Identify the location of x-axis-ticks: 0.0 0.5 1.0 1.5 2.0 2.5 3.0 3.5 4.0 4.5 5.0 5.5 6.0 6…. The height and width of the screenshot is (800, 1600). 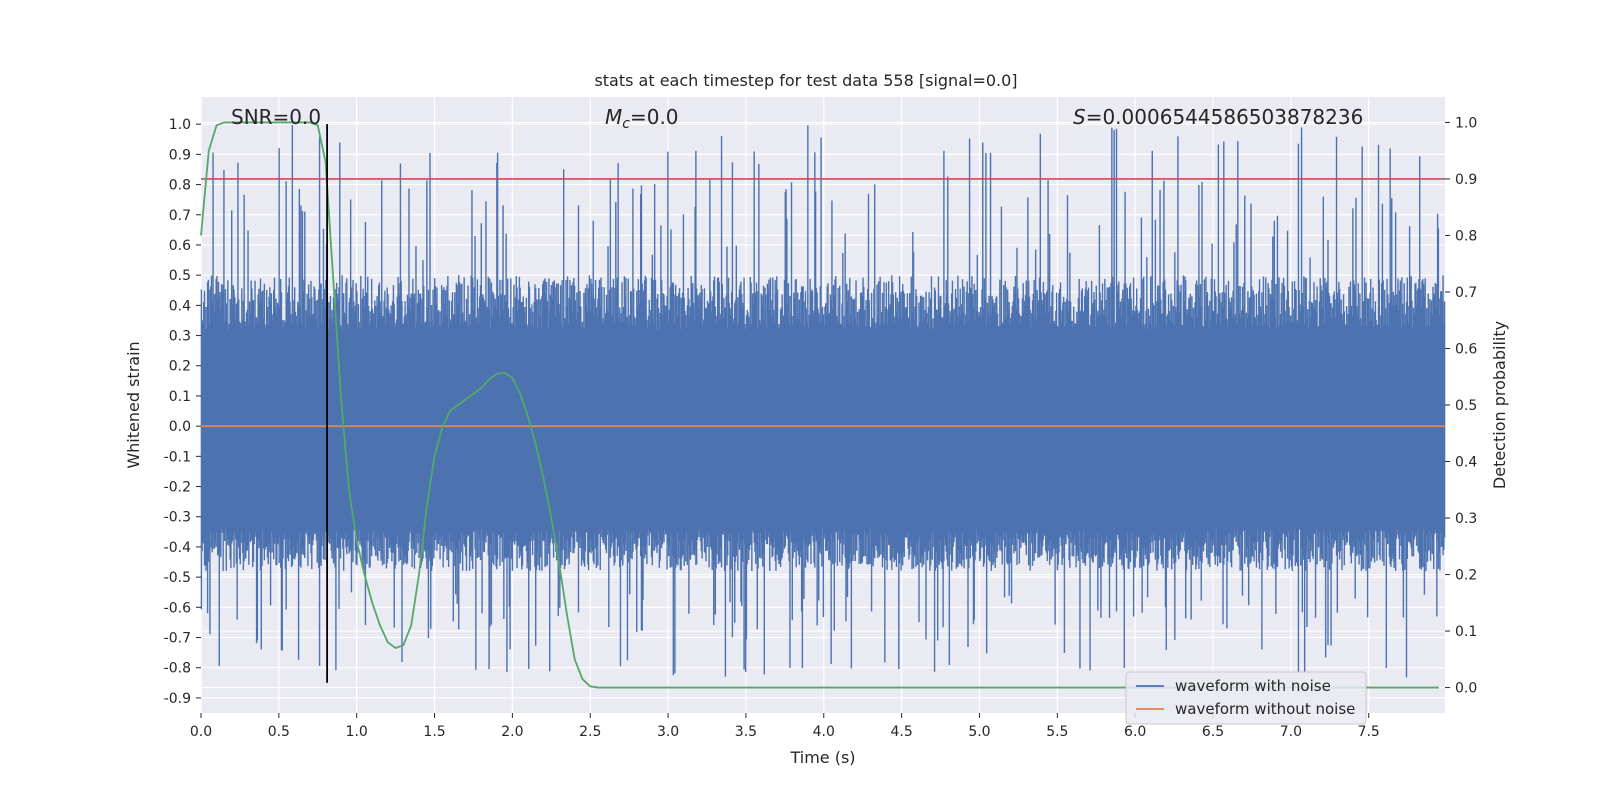
(785, 726).